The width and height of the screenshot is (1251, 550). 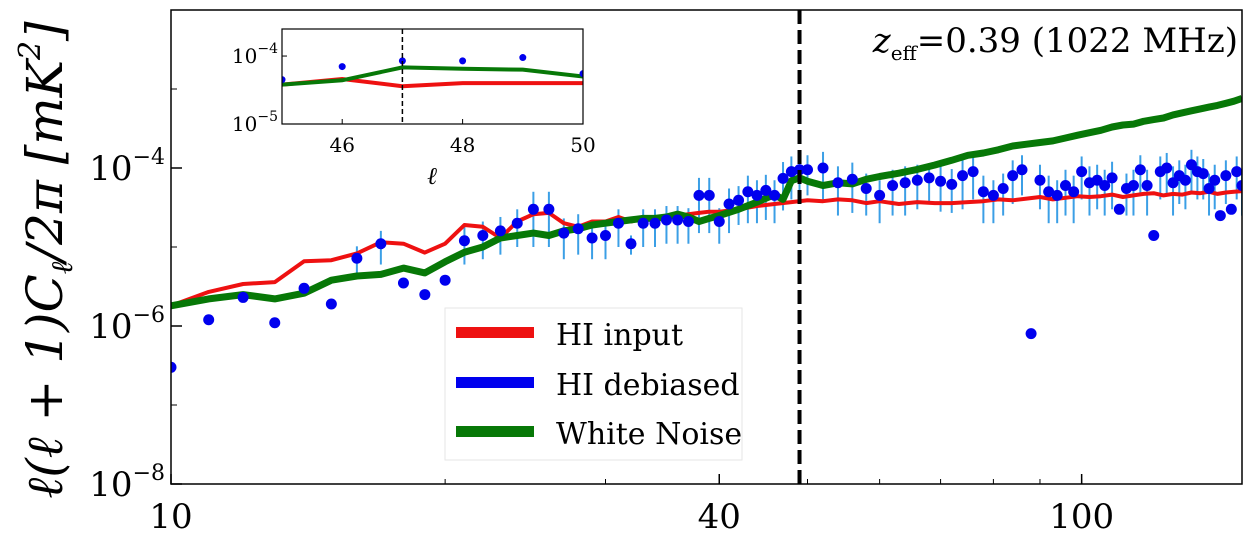 I want to click on legend-label-hi-input: HI input, so click(x=619, y=335).